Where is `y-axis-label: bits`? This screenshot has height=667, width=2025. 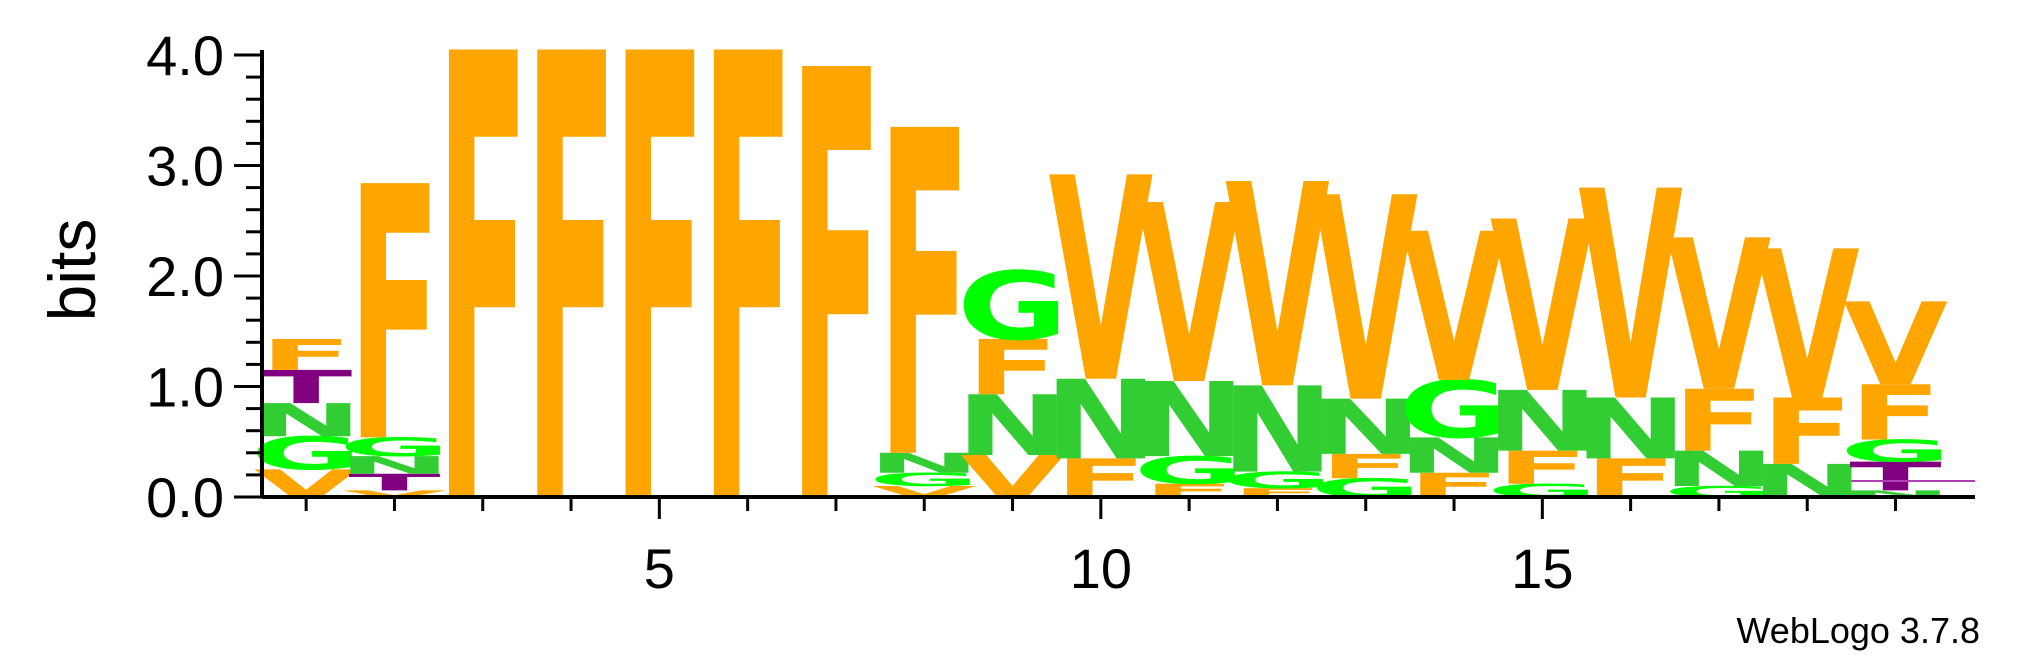 y-axis-label: bits is located at coordinates (72, 270).